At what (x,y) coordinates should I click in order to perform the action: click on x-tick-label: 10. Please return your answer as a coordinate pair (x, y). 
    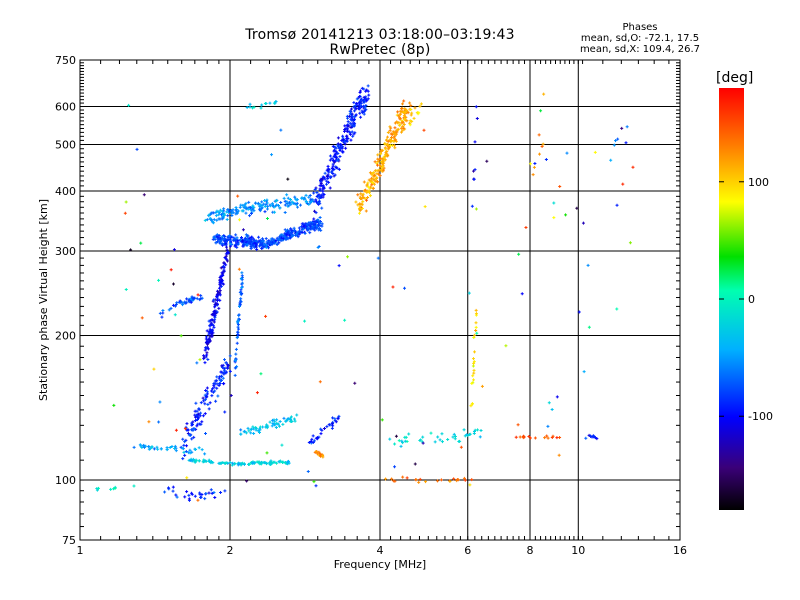
    Looking at the image, I should click on (578, 550).